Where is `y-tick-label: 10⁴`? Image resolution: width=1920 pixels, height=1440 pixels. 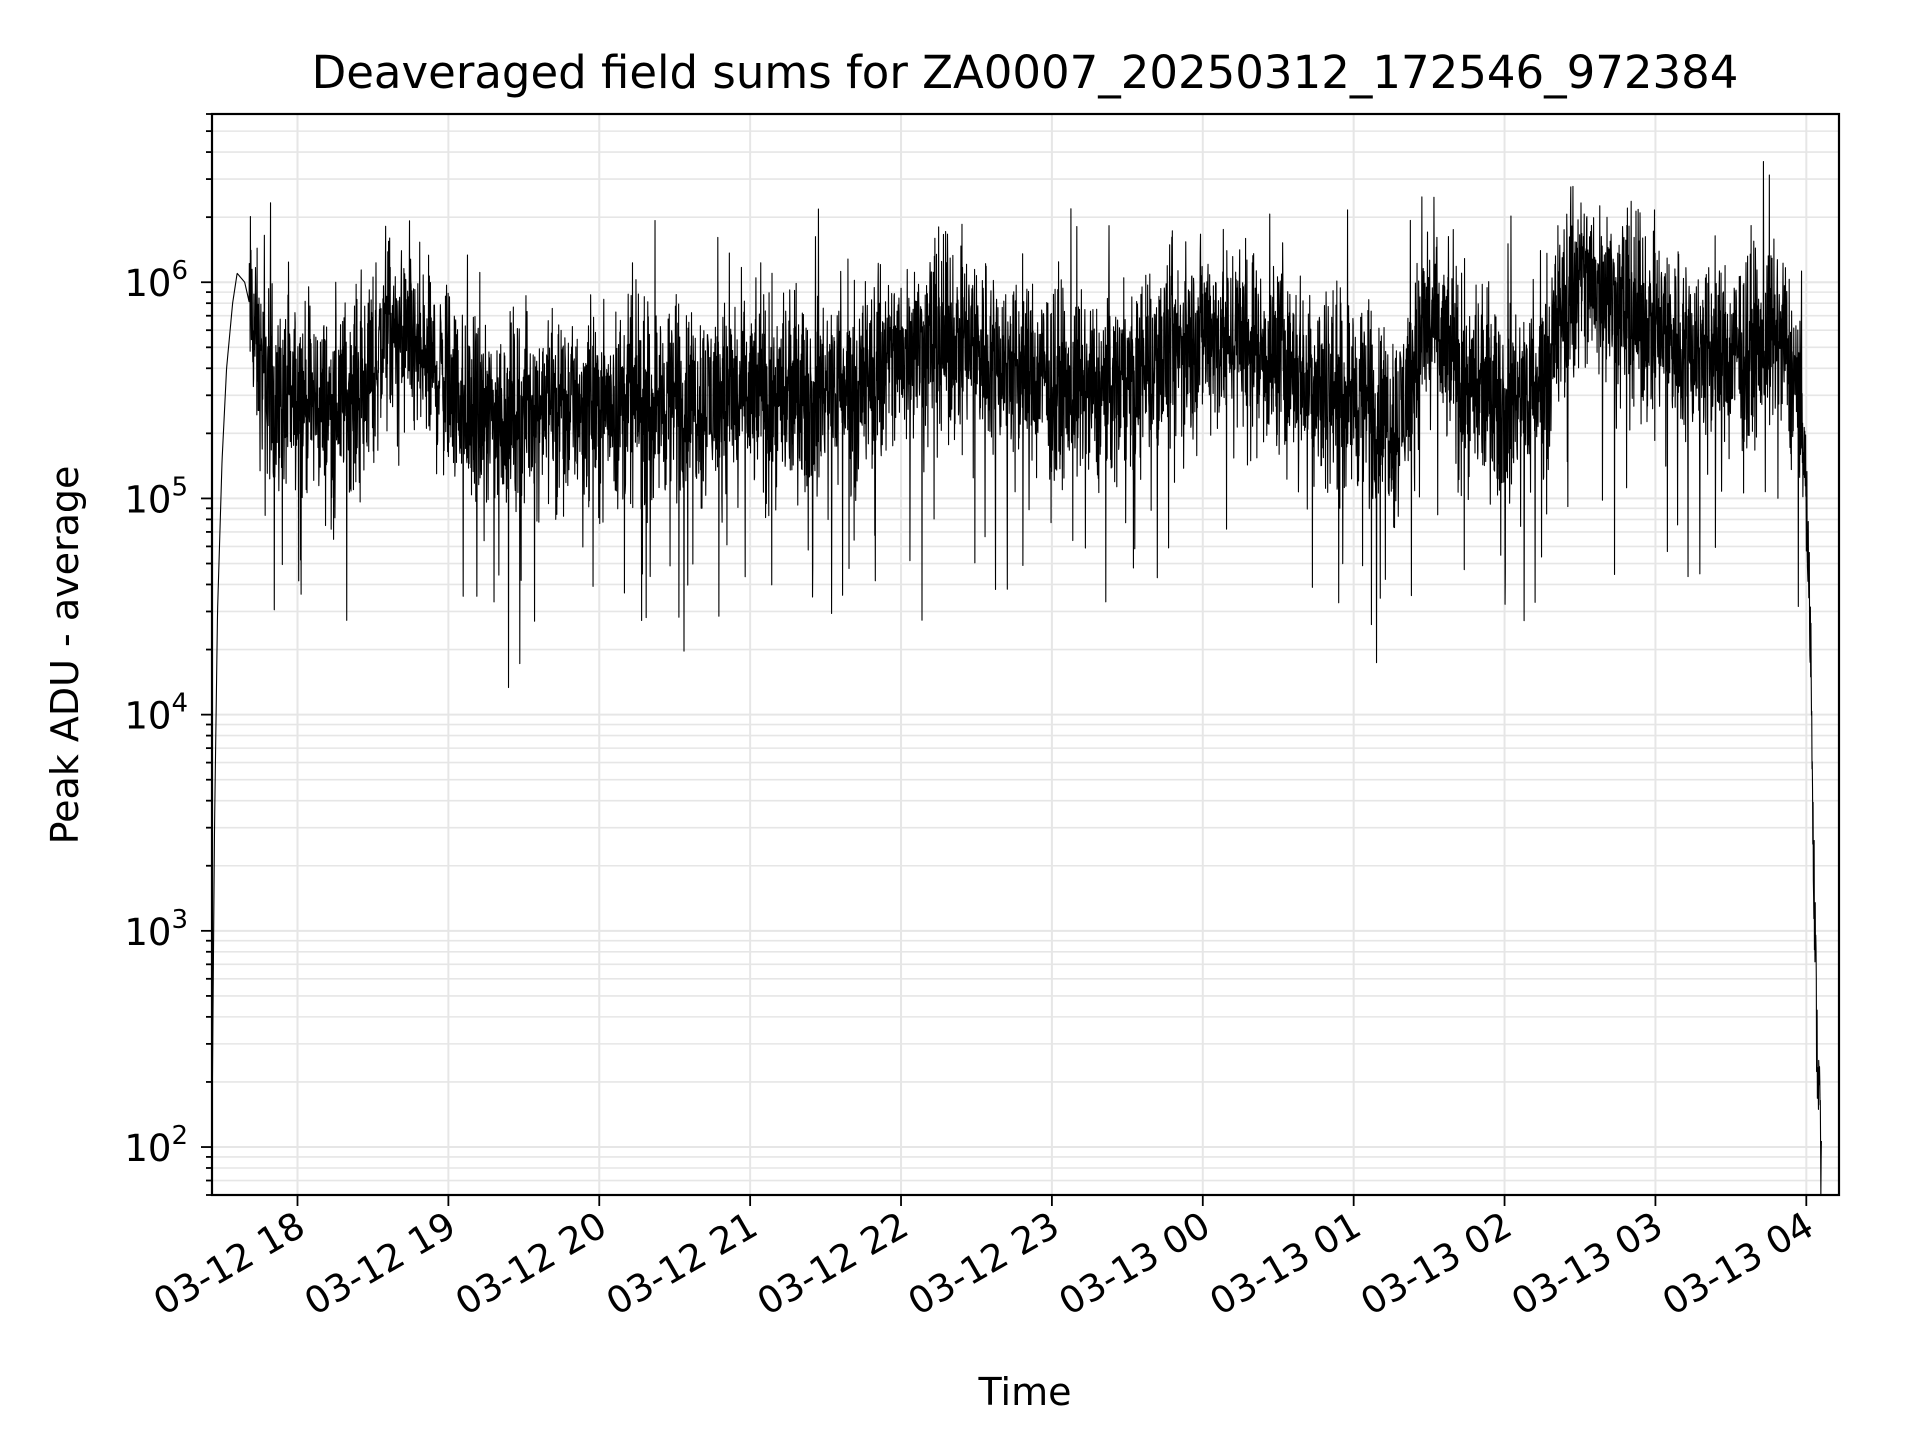 y-tick-label: 10⁴ is located at coordinates (156, 713).